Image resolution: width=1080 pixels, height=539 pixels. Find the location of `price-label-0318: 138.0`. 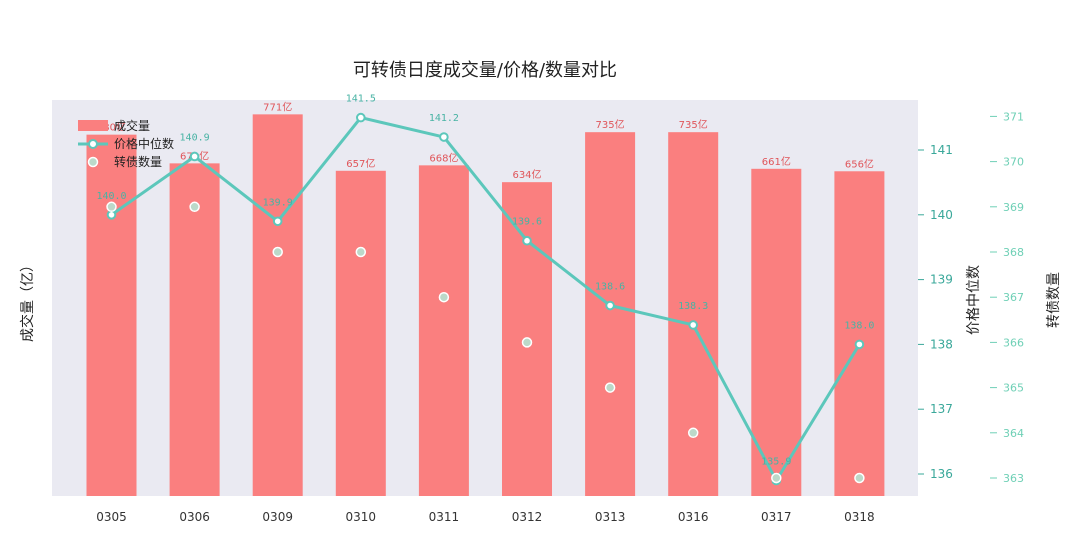

price-label-0318: 138.0 is located at coordinates (859, 325).